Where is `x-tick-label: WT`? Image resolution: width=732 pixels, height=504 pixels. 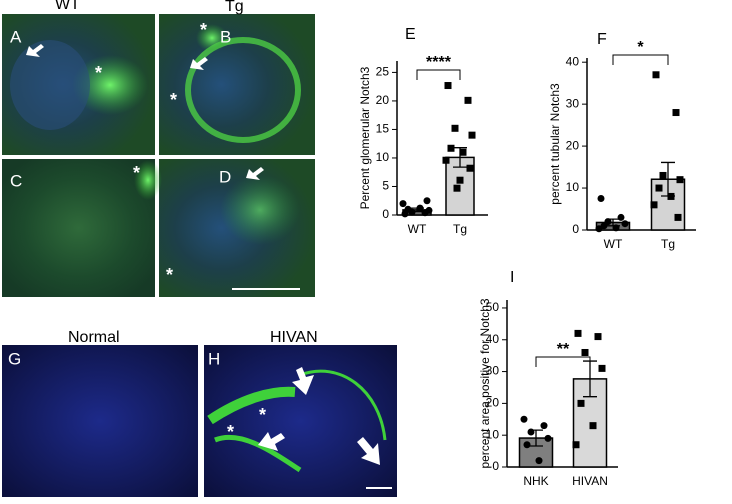
x-tick-label: WT is located at coordinates (417, 229).